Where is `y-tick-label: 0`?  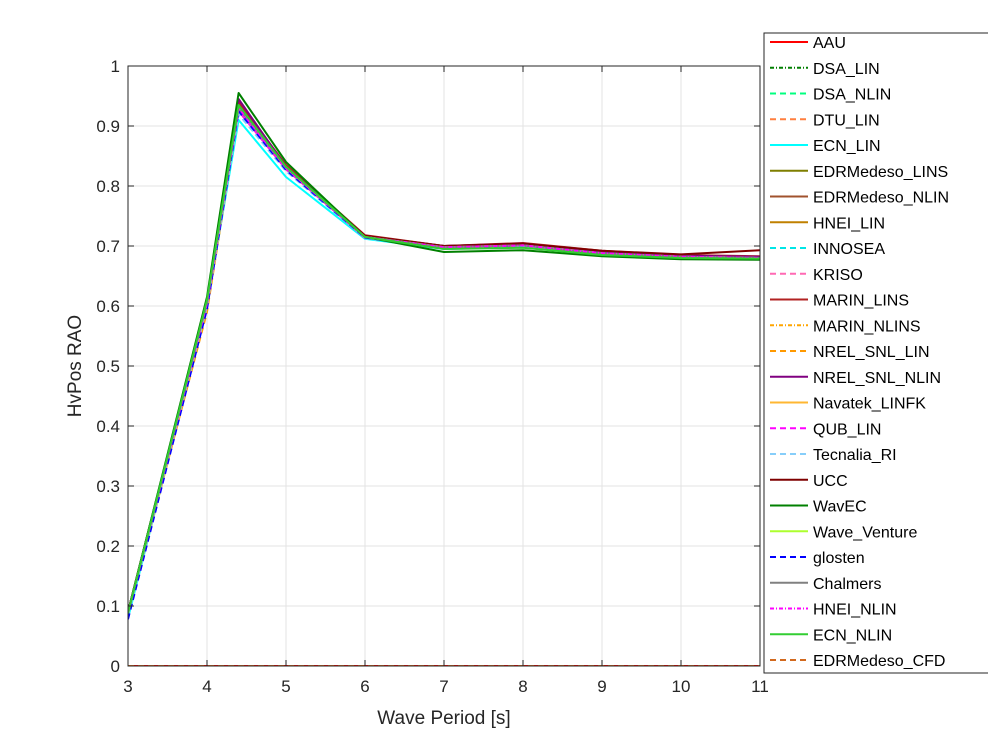 y-tick-label: 0 is located at coordinates (115, 666).